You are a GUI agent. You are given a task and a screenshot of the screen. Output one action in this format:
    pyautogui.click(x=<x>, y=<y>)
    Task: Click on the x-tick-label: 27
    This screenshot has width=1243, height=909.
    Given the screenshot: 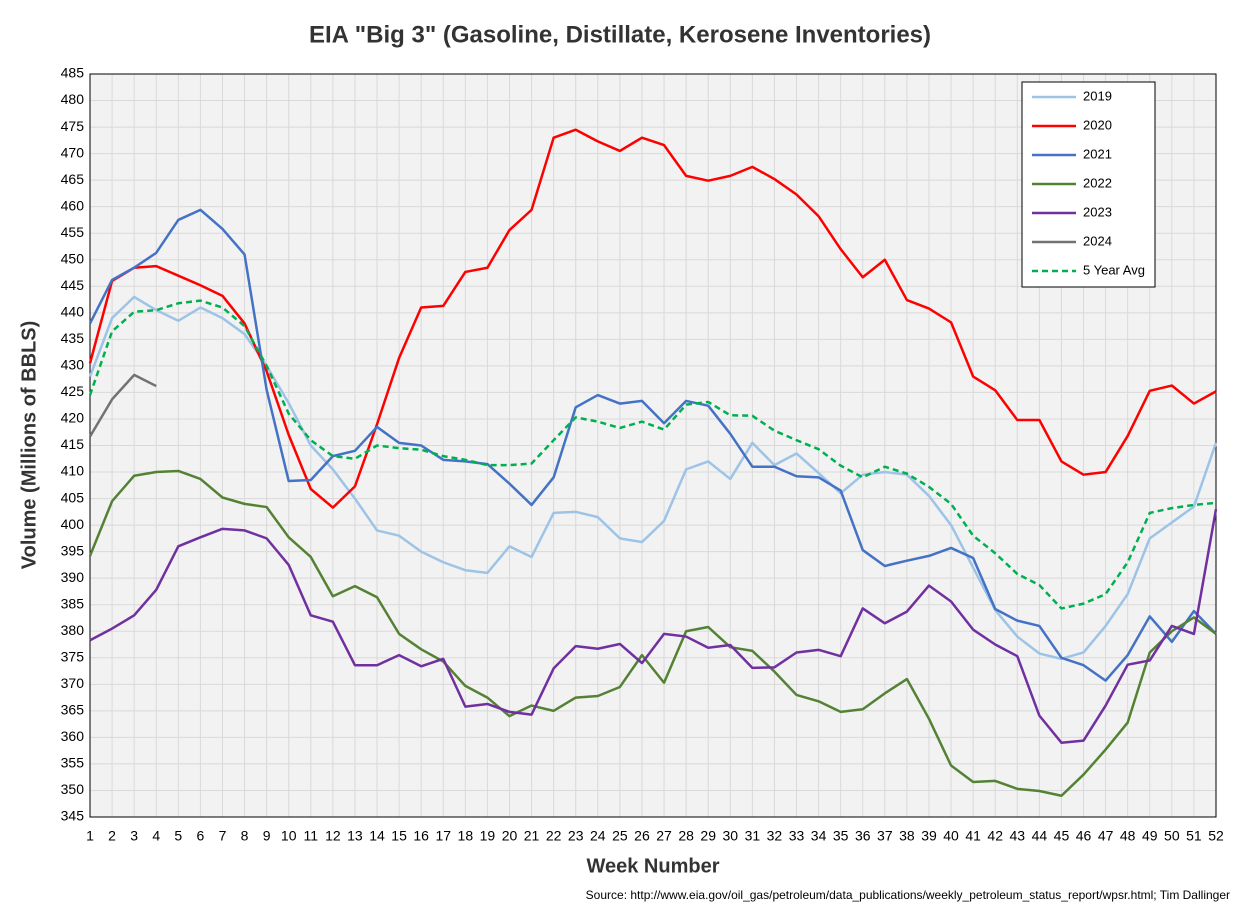 What is the action you would take?
    pyautogui.click(x=664, y=836)
    